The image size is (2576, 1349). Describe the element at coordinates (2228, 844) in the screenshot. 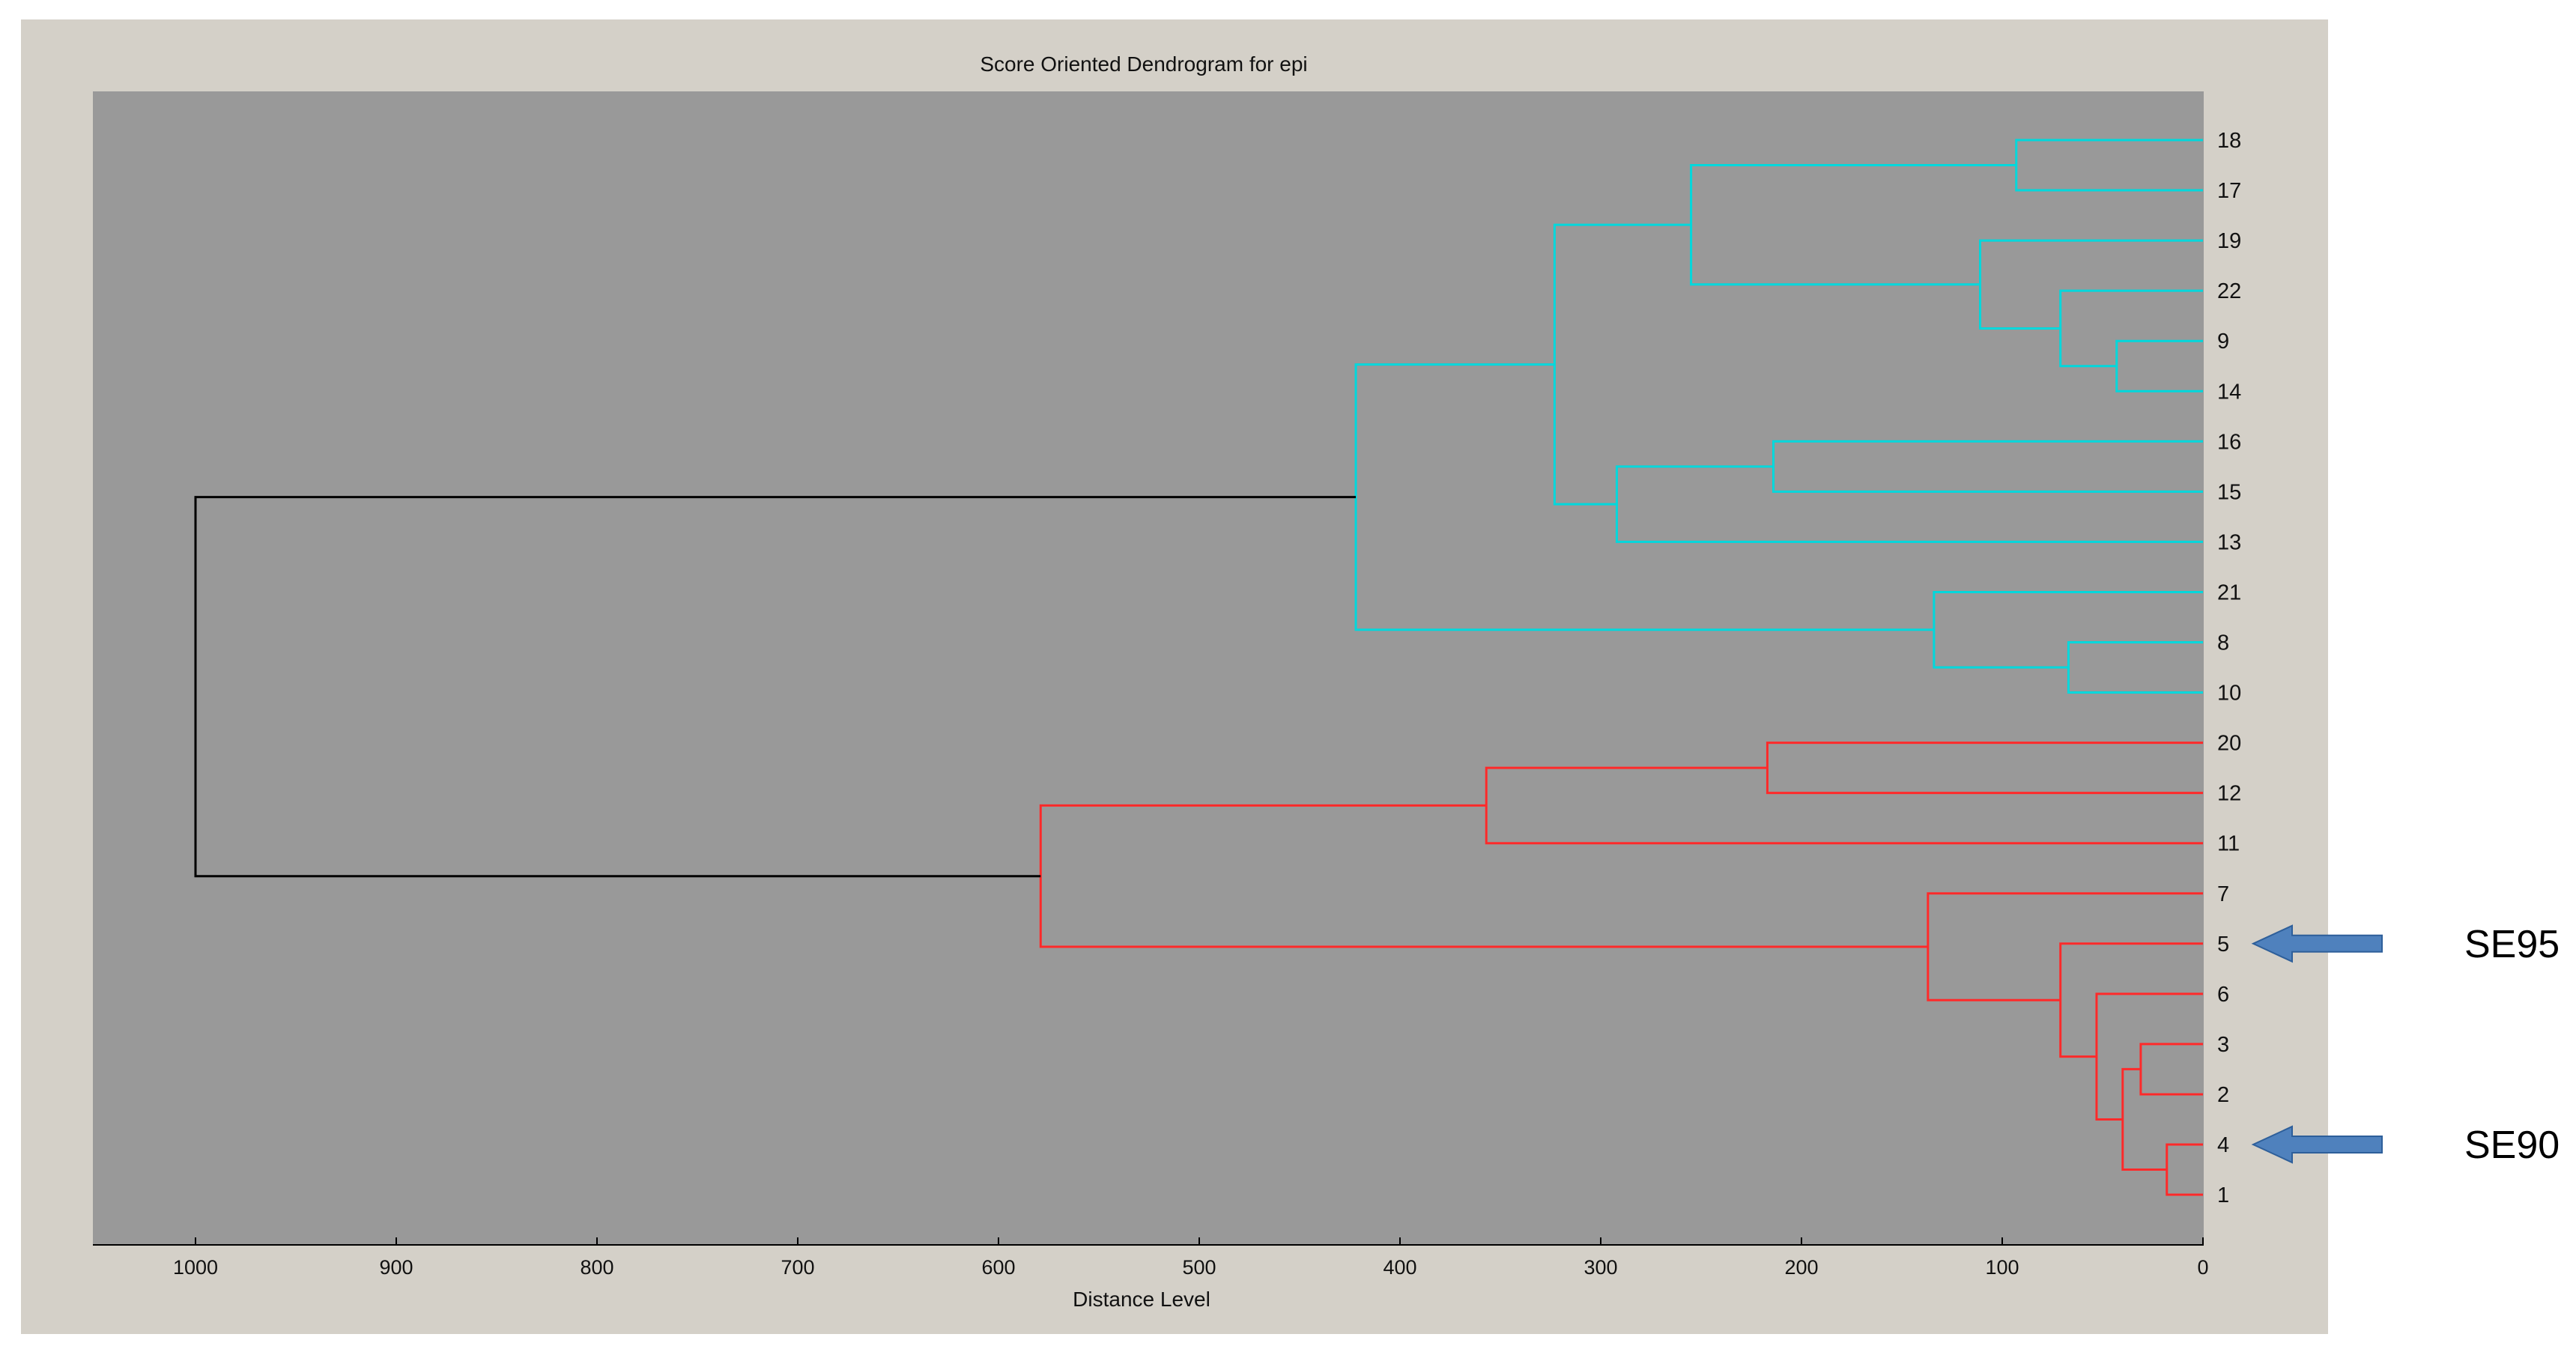

I see `leaf-label: 11` at that location.